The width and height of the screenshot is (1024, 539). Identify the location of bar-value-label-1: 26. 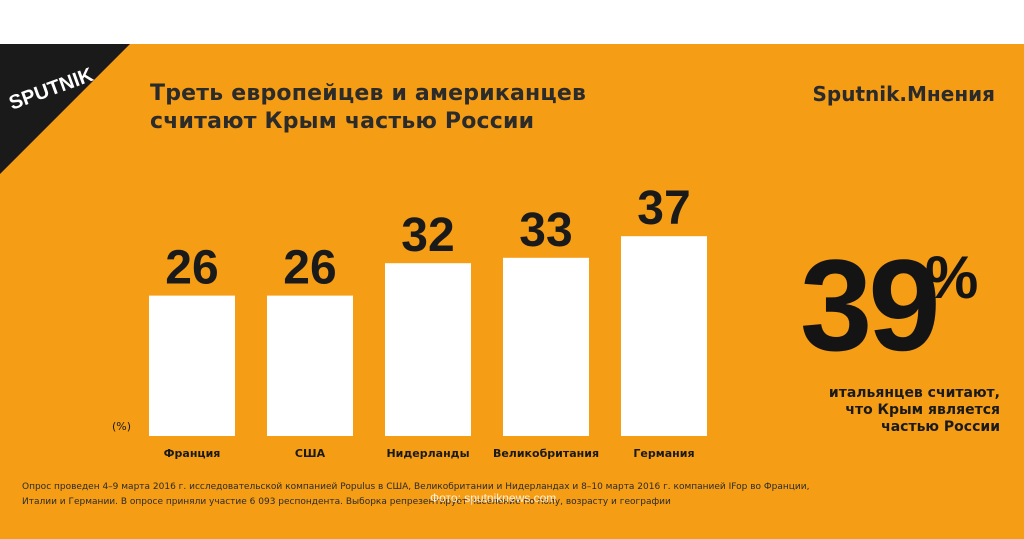
(191, 268).